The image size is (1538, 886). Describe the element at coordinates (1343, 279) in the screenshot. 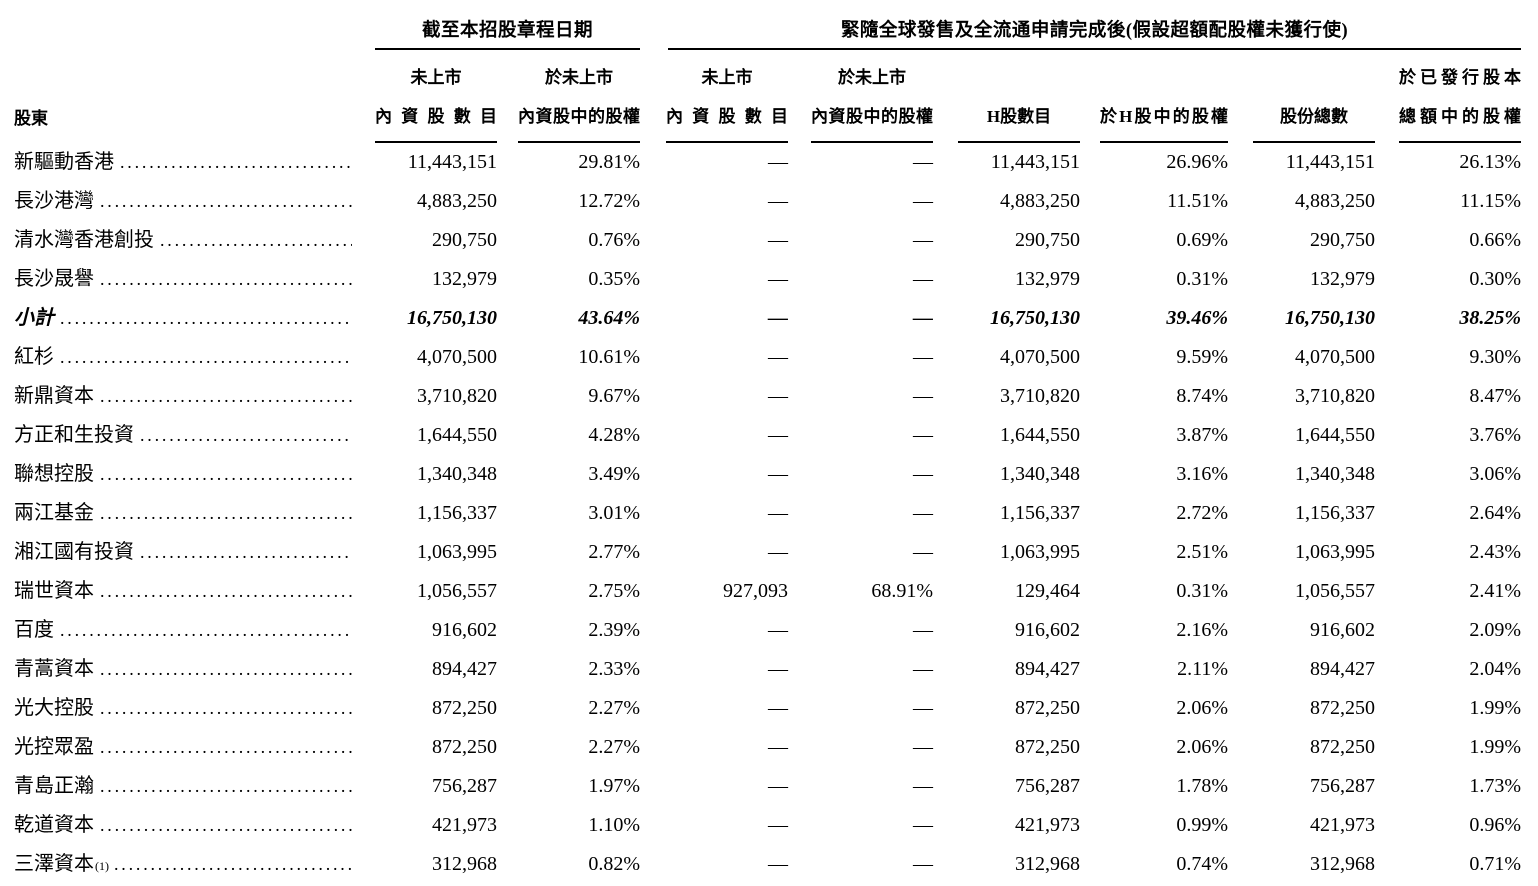

I see `cell-total-shares: 132,979` at that location.